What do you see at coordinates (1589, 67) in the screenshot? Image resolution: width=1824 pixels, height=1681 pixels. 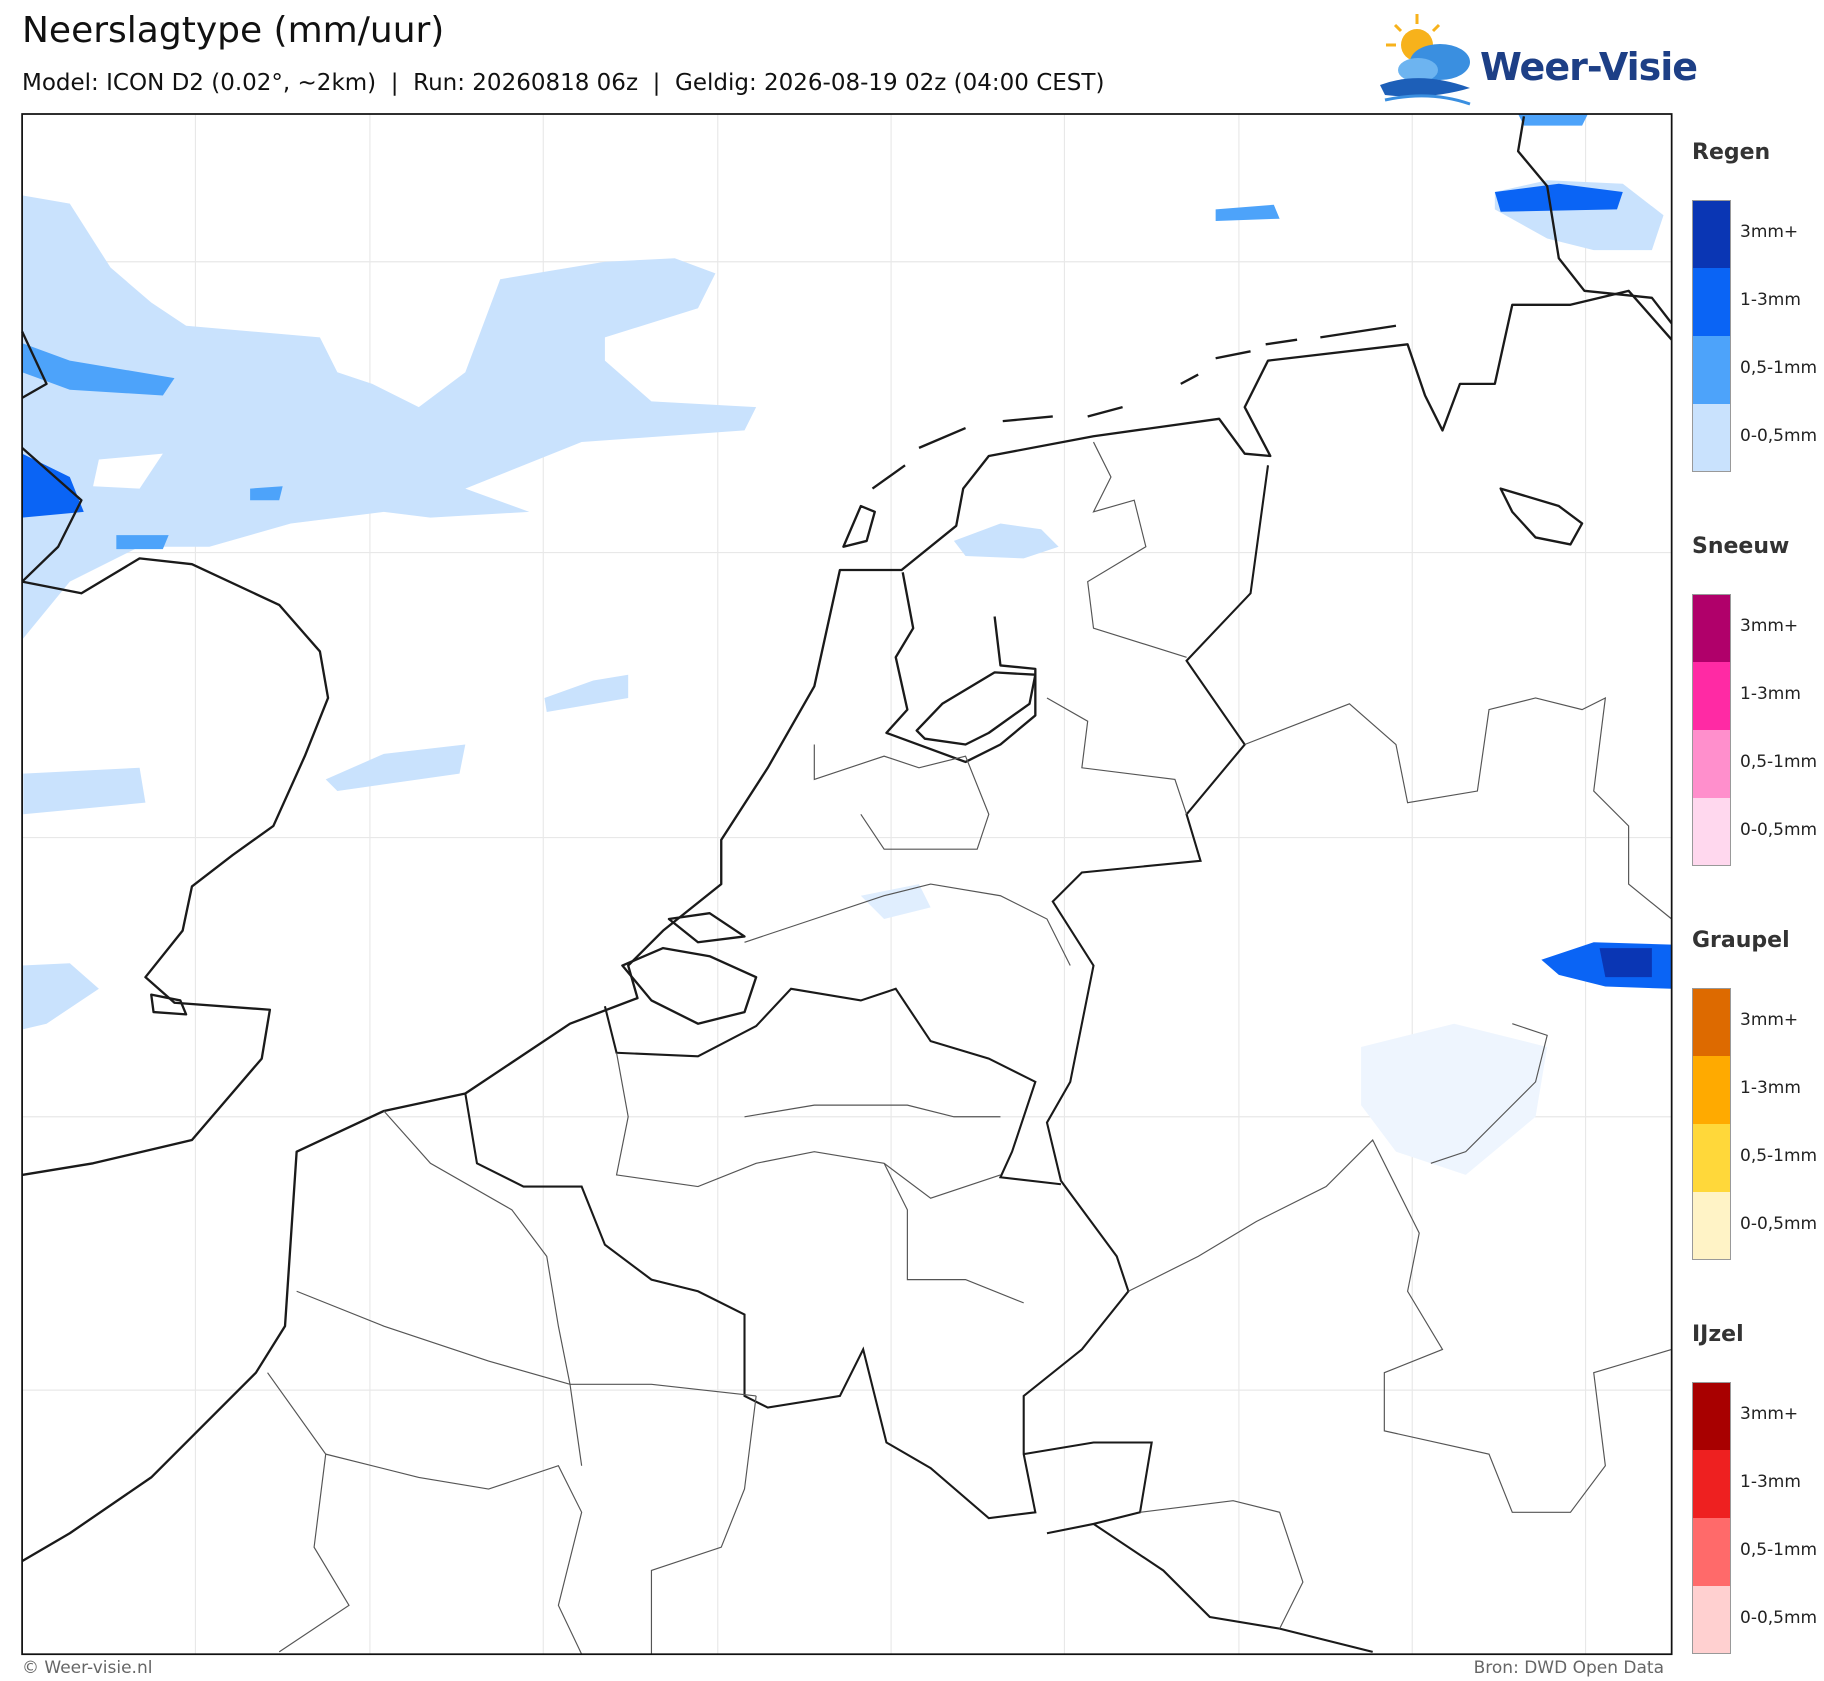 I see `logo-text: Weer-Visie` at bounding box center [1589, 67].